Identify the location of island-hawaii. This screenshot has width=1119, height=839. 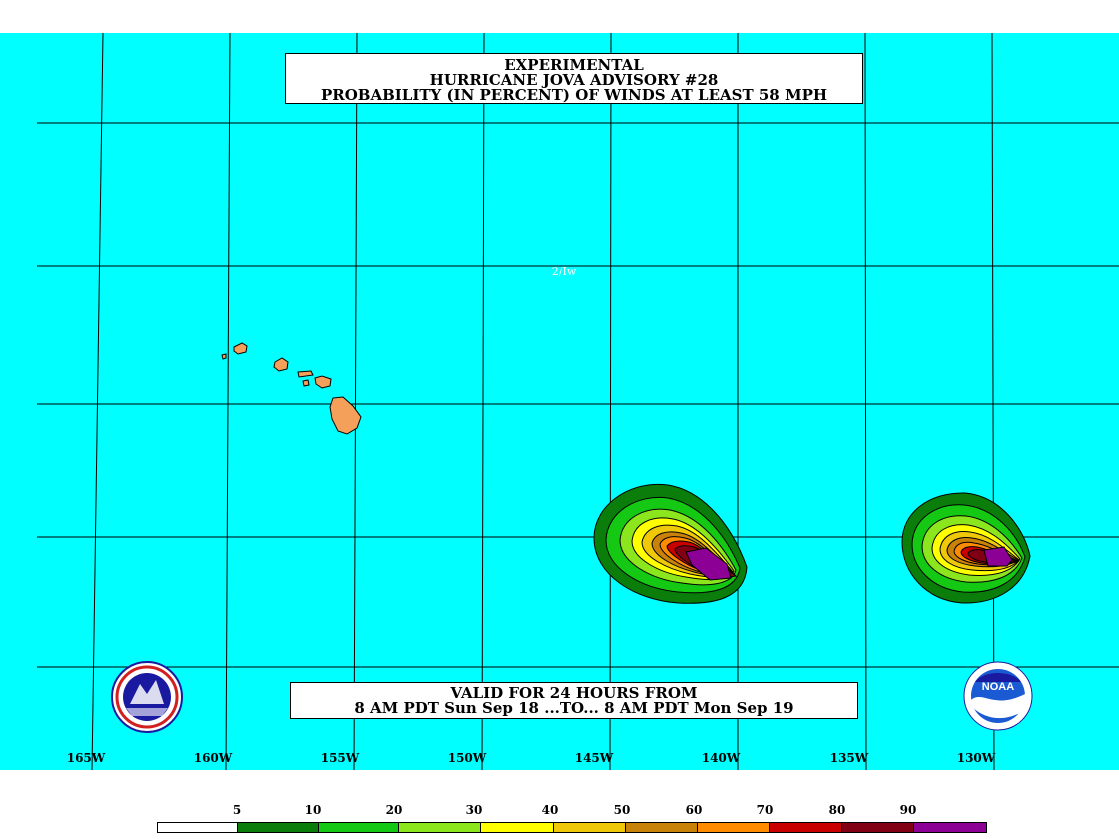
(345, 415).